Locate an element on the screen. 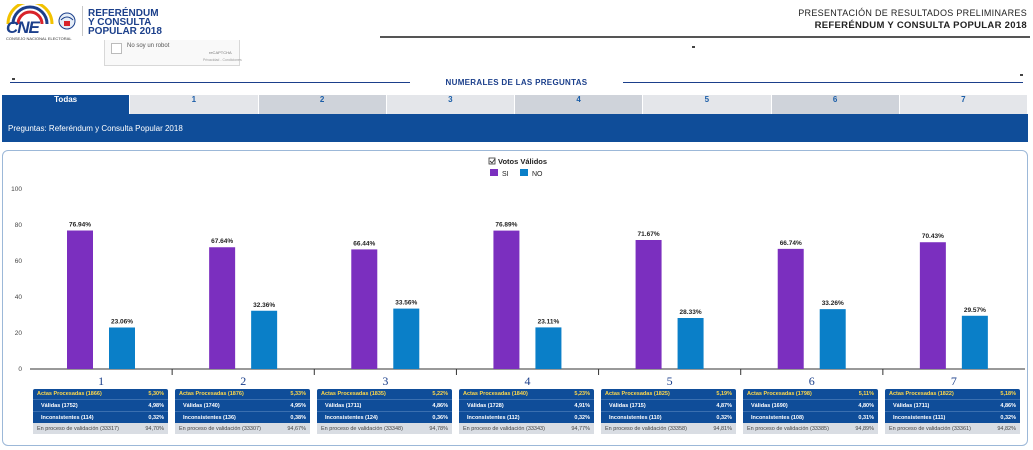 This screenshot has height=450, width=1033. bar-data-label: 33.26% is located at coordinates (833, 303).